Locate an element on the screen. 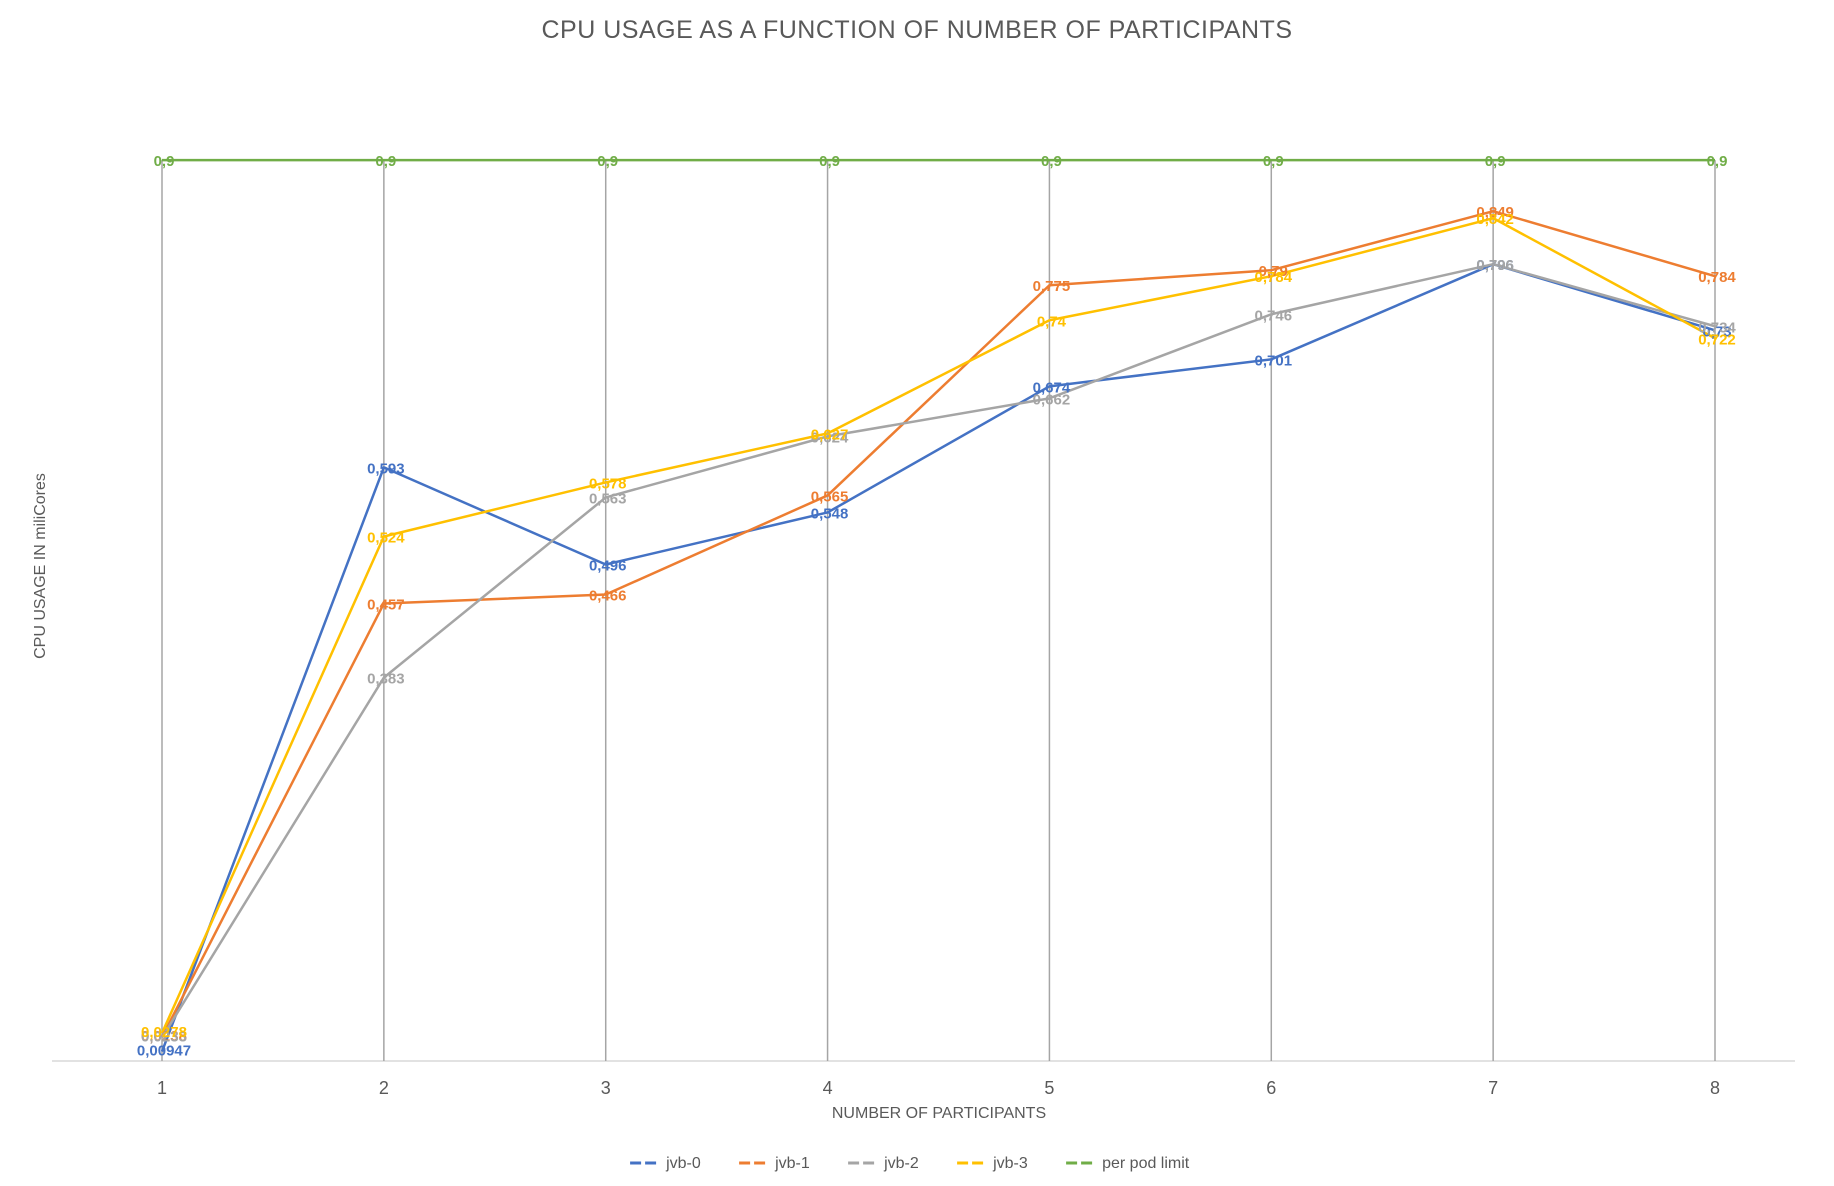  data-label-jvb-0-2: 0,593 is located at coordinates (386, 468).